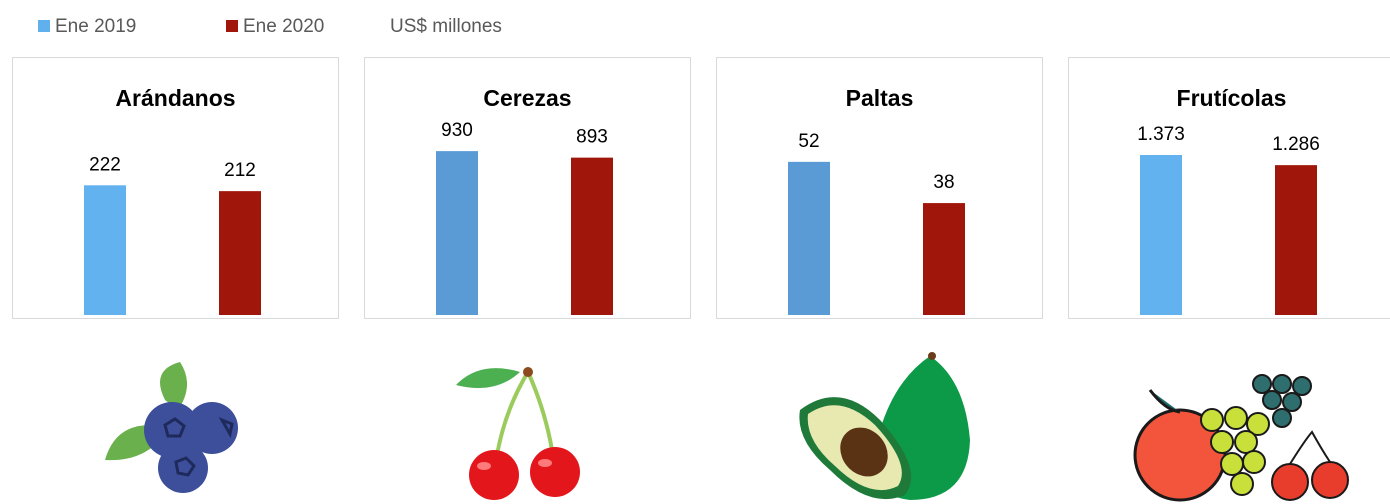 This screenshot has width=1390, height=504. I want to click on legend-label: Ene 2019, so click(95, 26).